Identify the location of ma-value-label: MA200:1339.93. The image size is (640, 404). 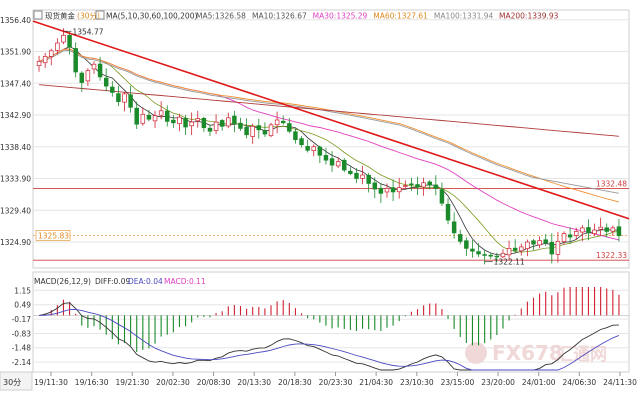
(529, 16).